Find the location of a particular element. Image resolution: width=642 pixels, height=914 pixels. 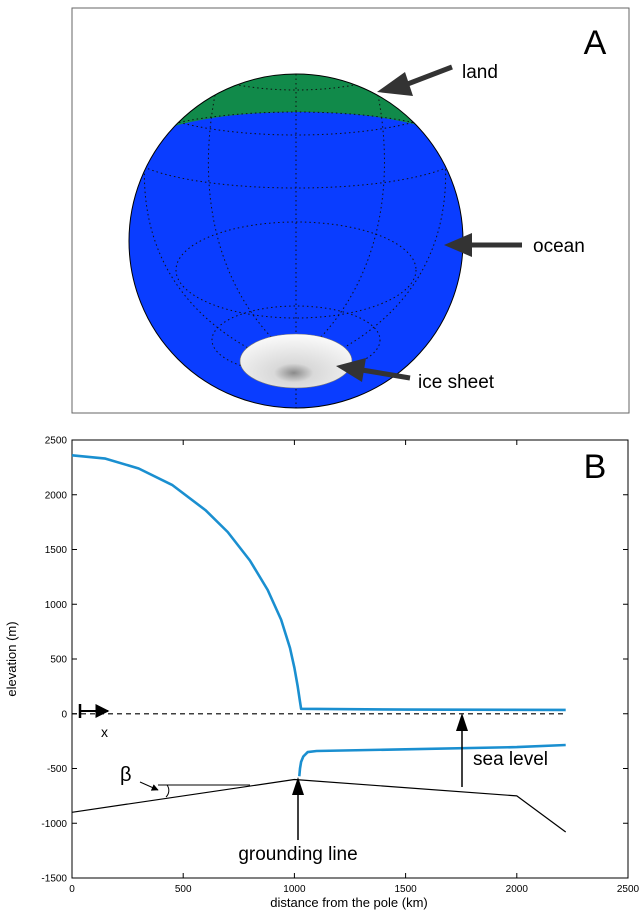

x-tick-label: 2000 is located at coordinates (517, 889).